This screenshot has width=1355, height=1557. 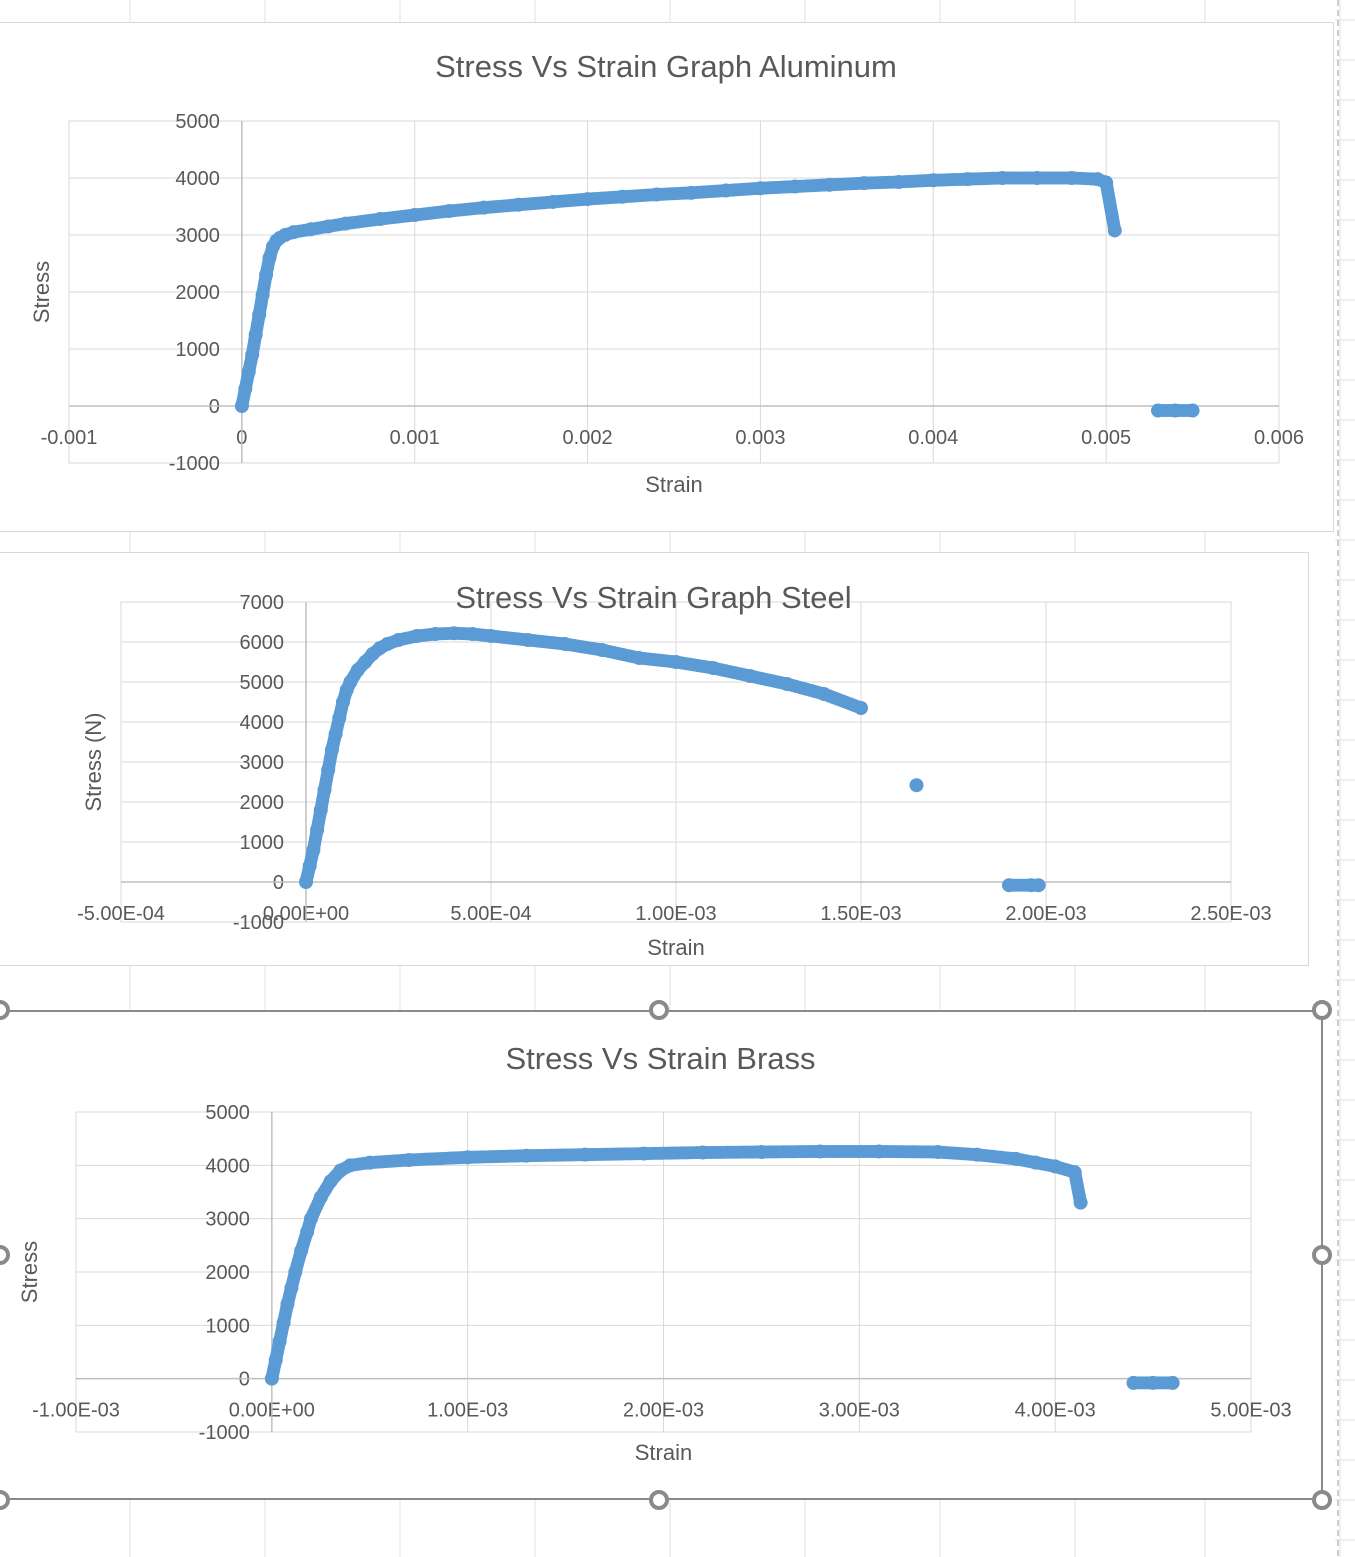 I want to click on y-axis-title: Stress (N), so click(x=93, y=762).